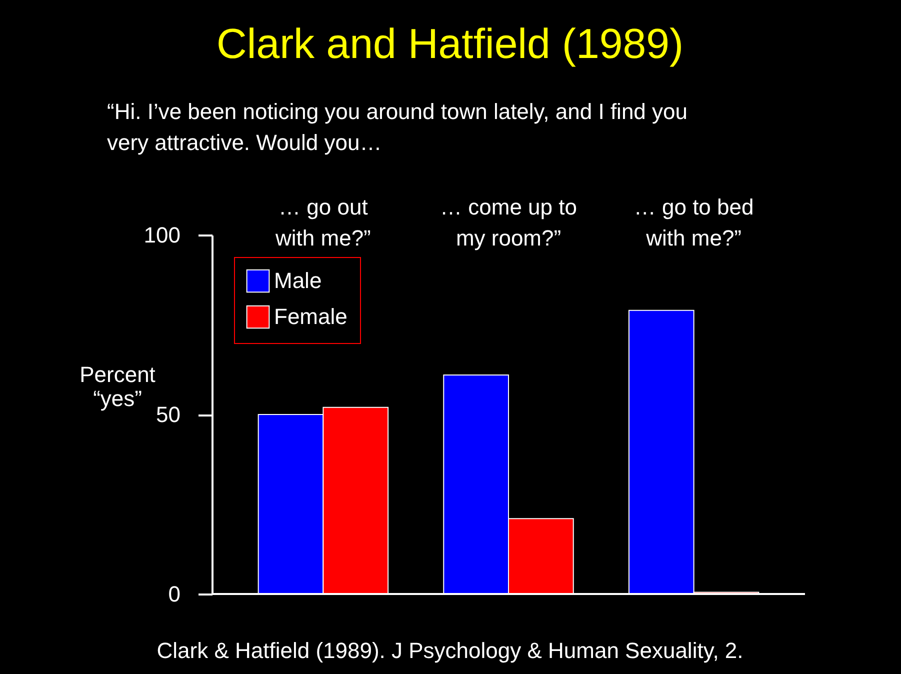  I want to click on text: Clark & Hatfield (1989). J Psychology & Human Sexuality, 2., so click(450, 650).